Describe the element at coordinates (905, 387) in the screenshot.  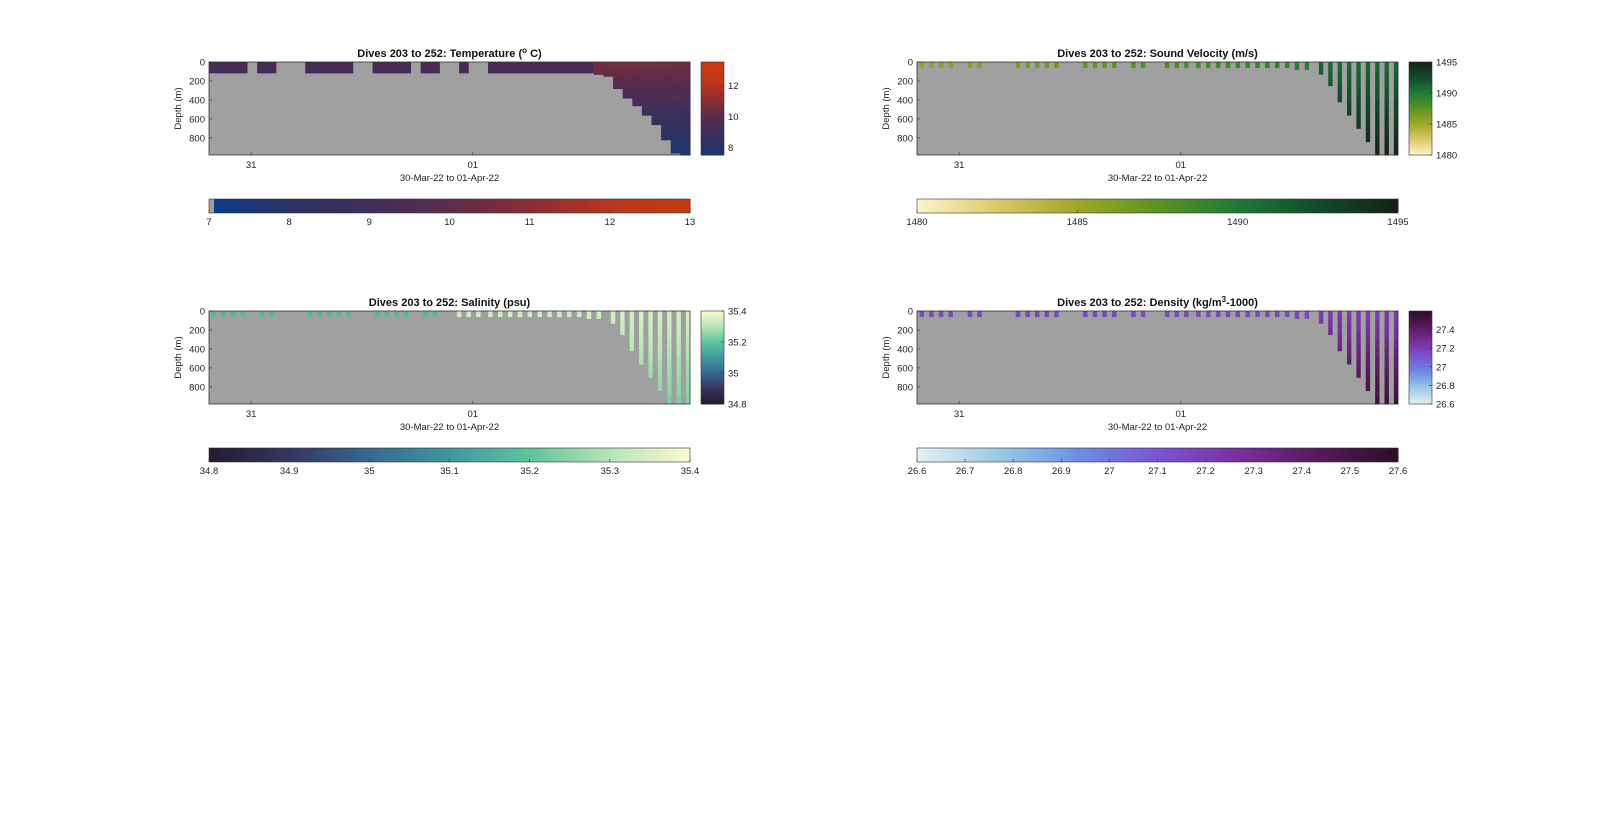
I see `y-tick-label: 800` at that location.